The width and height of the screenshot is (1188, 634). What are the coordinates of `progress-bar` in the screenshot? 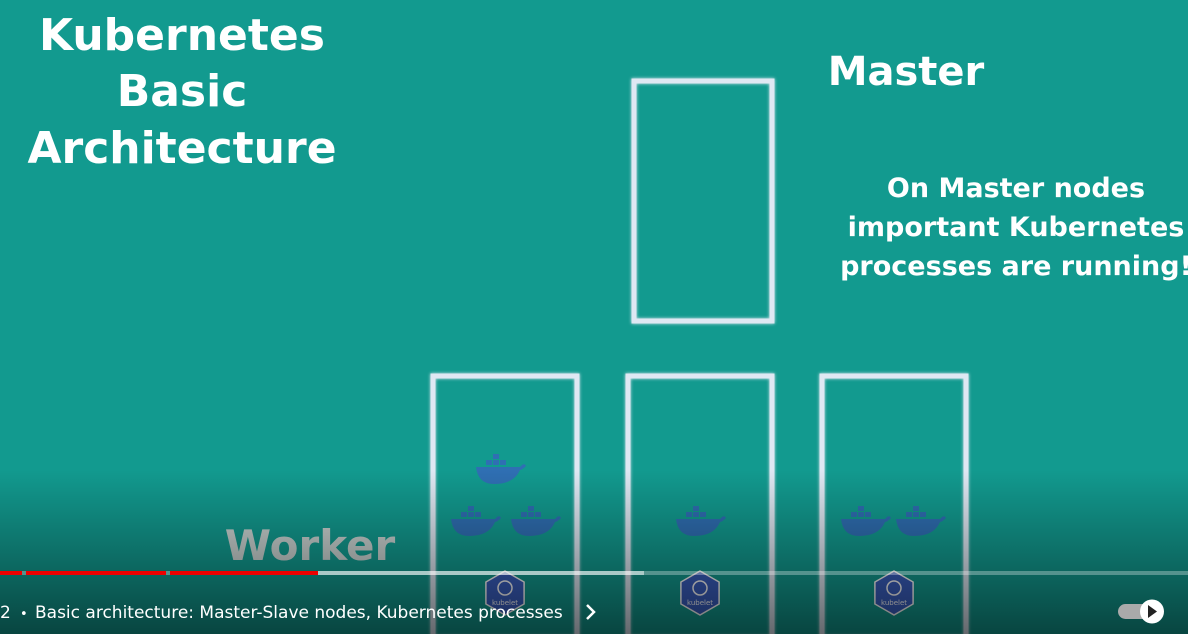 It's located at (594, 573).